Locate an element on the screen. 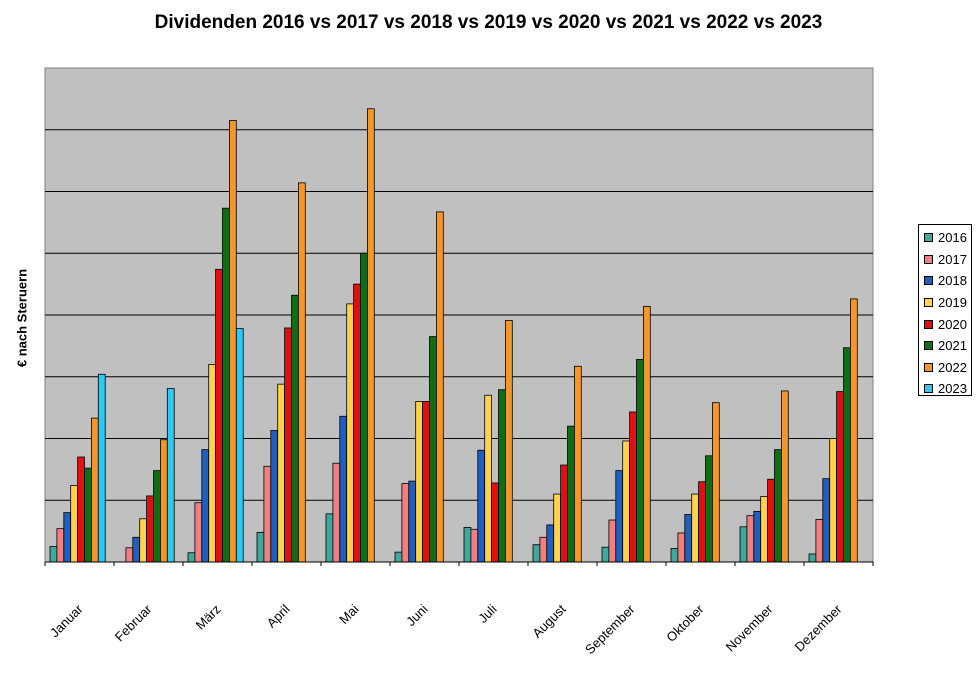 The height and width of the screenshot is (687, 977). bar-2017-mai is located at coordinates (336, 512).